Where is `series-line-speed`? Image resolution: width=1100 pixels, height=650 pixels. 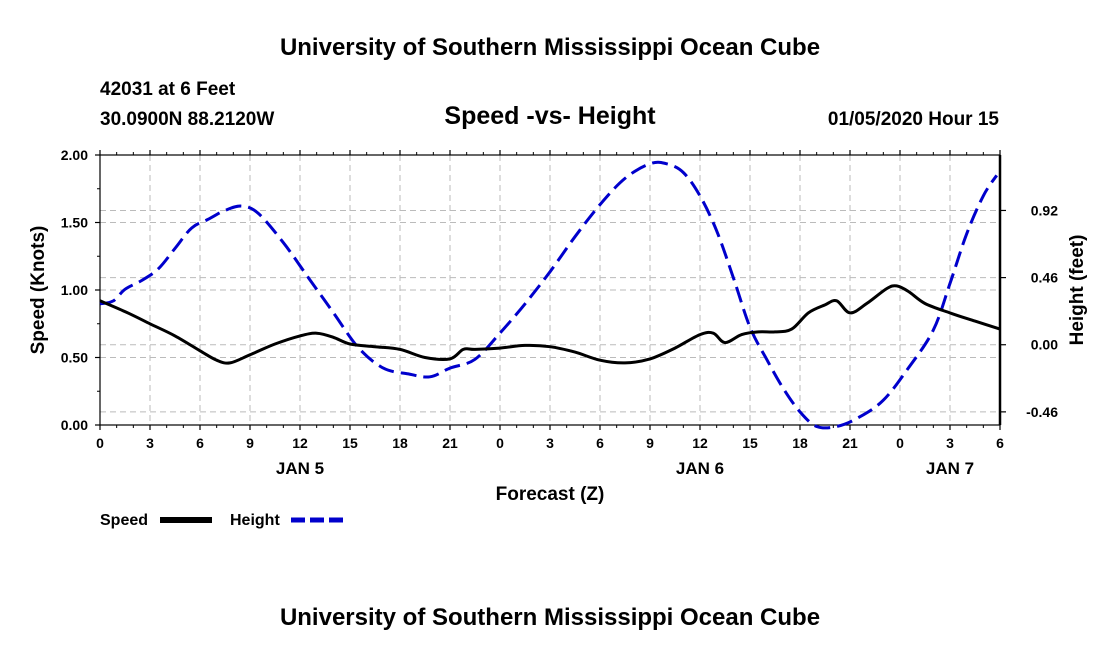
series-line-speed is located at coordinates (550, 324).